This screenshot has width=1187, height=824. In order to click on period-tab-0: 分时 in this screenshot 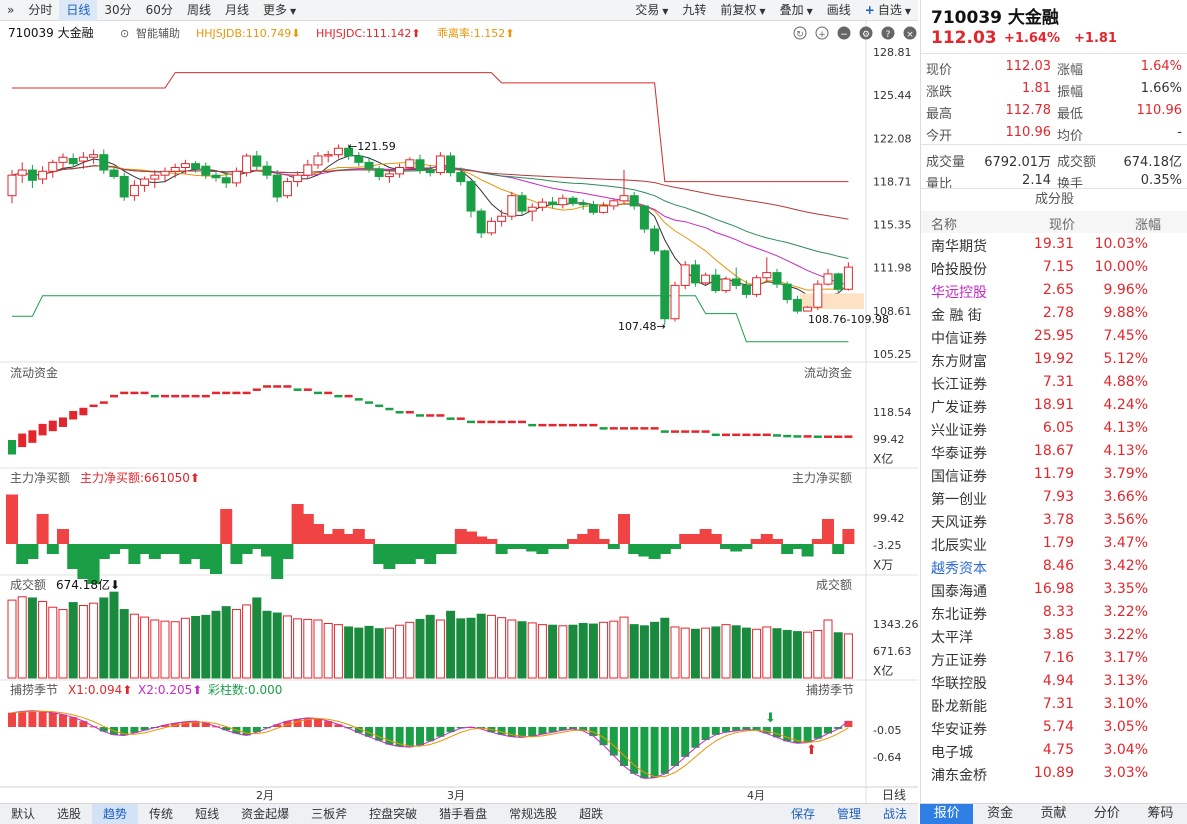, I will do `click(40, 9)`.